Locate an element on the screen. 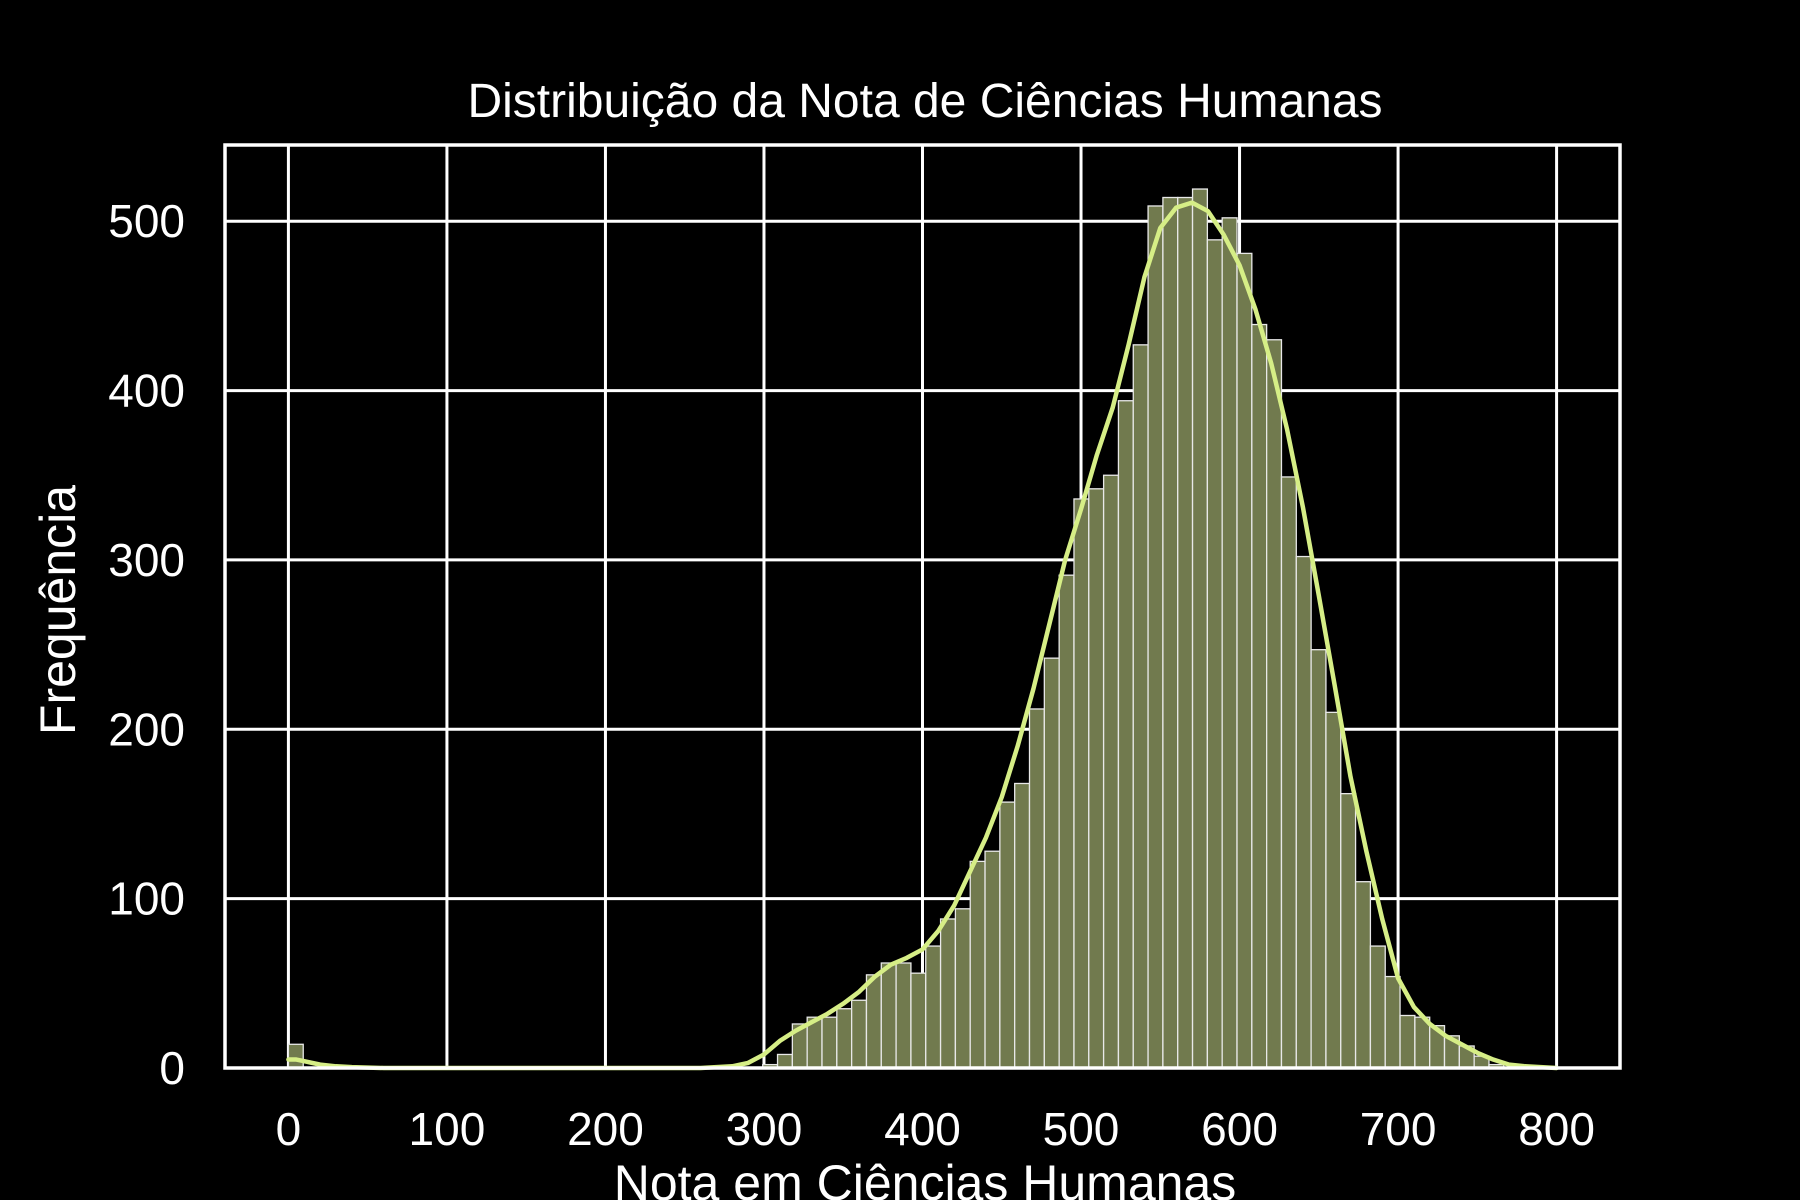 This screenshot has height=1200, width=1800. x-tick-label: 500 is located at coordinates (1081, 1129).